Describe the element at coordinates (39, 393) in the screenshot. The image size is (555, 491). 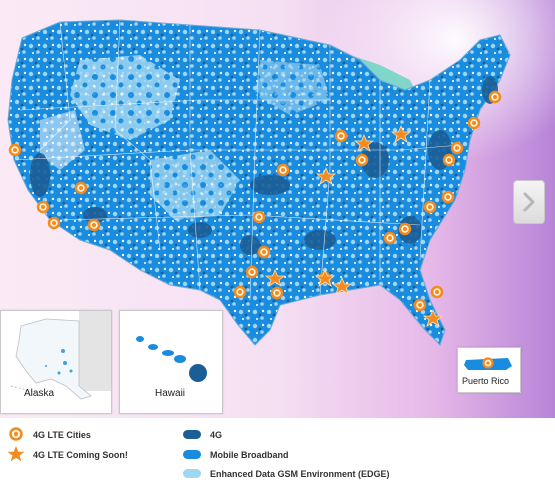
I see `alaska-label: Alaska` at that location.